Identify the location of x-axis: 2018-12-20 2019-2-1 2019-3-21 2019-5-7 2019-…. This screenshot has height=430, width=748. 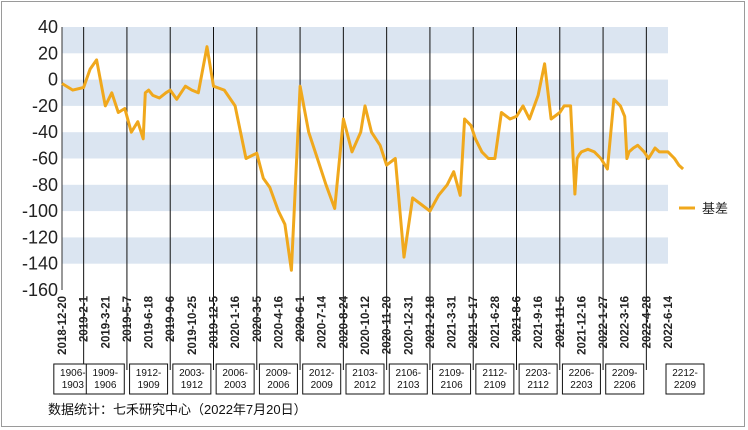
(366, 324).